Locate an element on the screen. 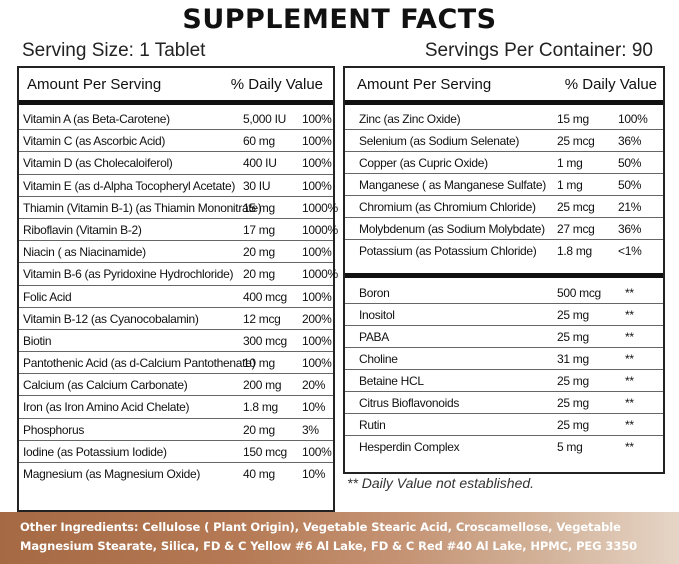 The image size is (679, 564). nutrient-name: Choline is located at coordinates (378, 359).